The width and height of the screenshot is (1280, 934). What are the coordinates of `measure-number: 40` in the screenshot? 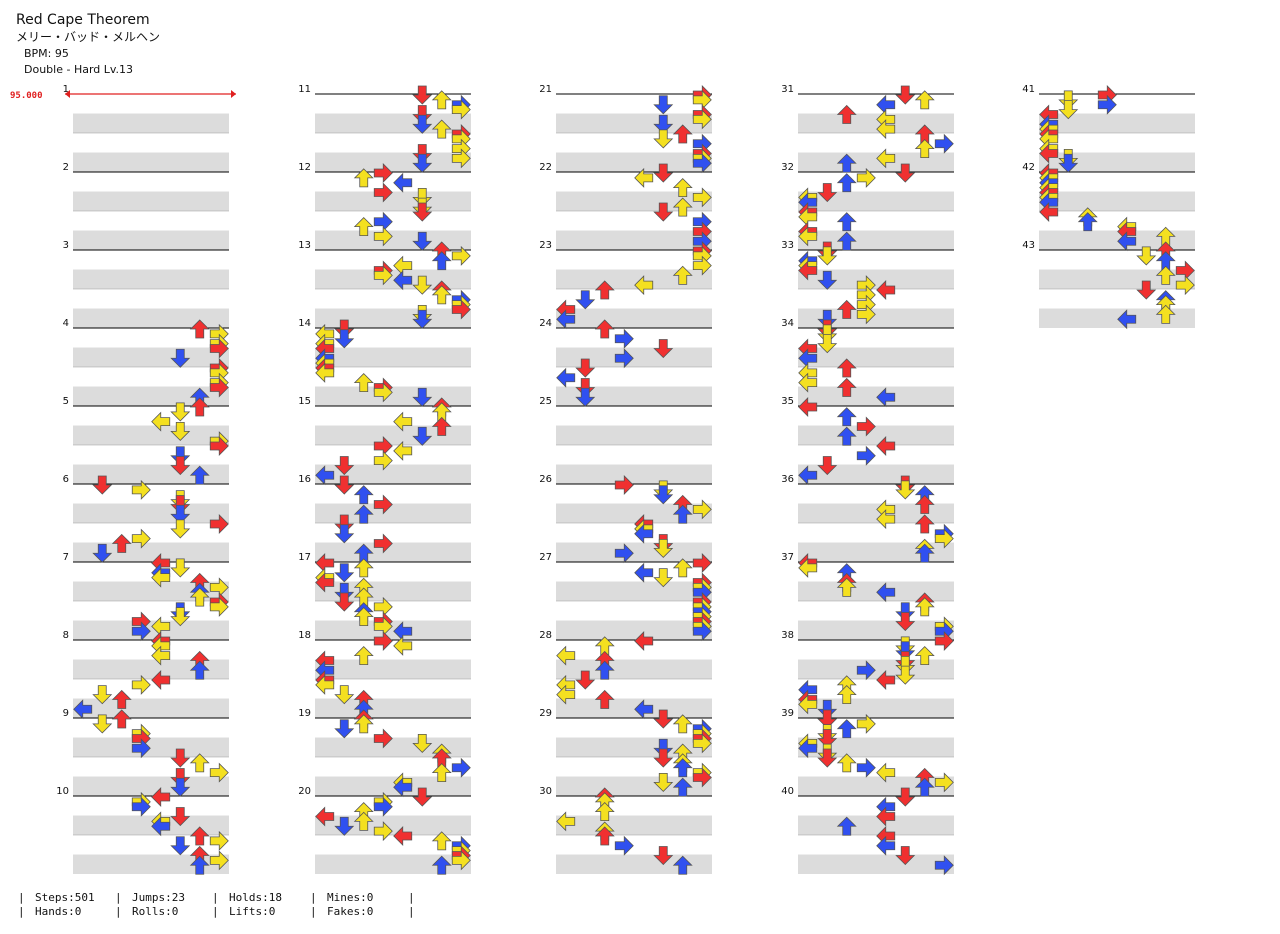 It's located at (787, 791).